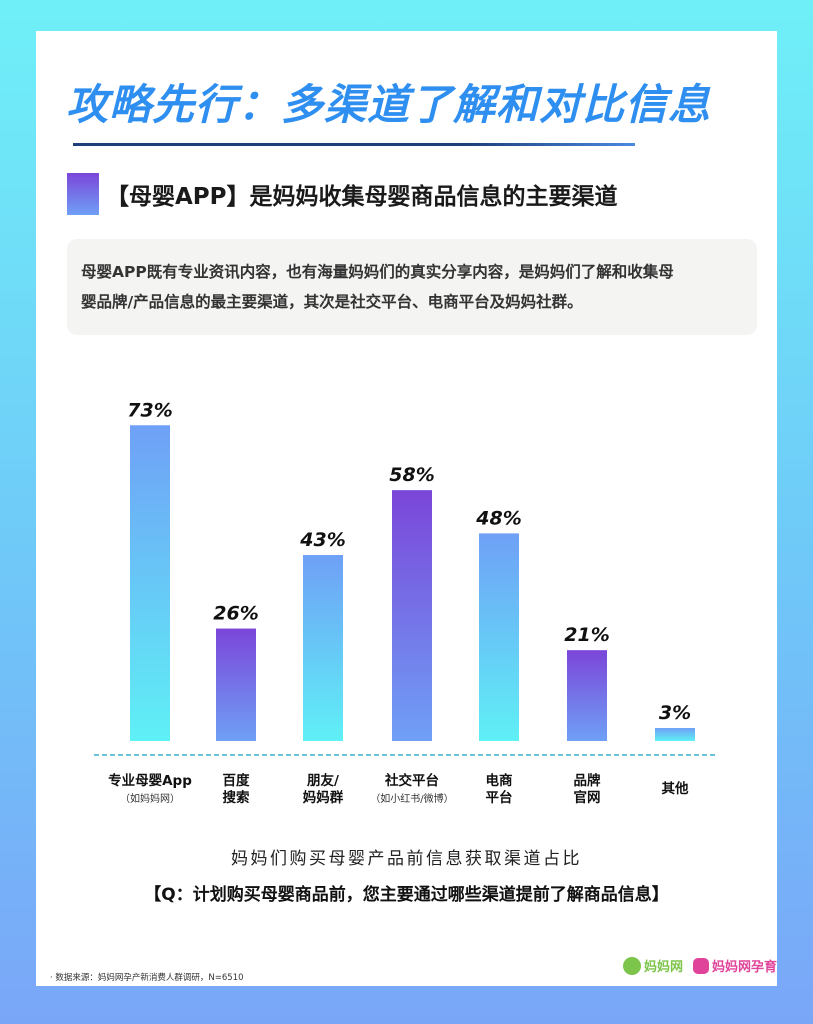 Image resolution: width=813 pixels, height=1024 pixels. I want to click on value-label-6: 21%, so click(586, 635).